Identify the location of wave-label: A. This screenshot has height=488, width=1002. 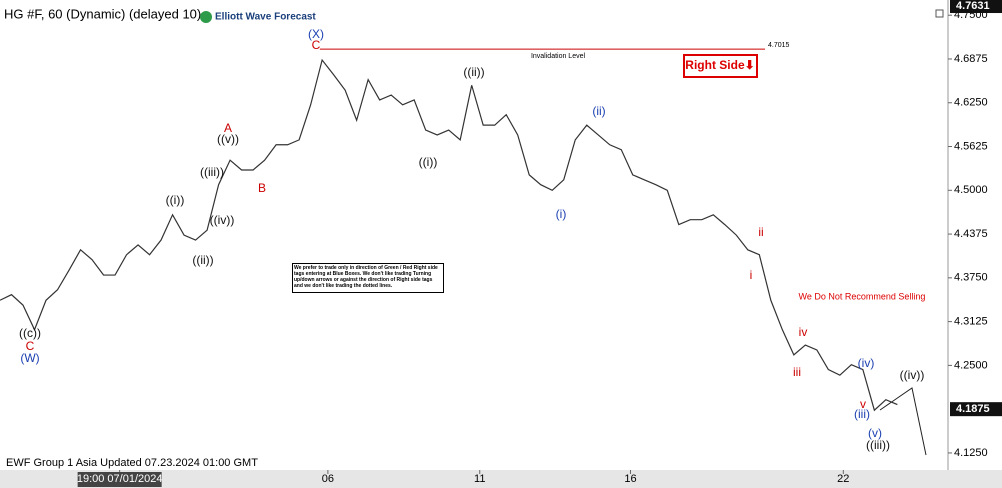
(228, 128).